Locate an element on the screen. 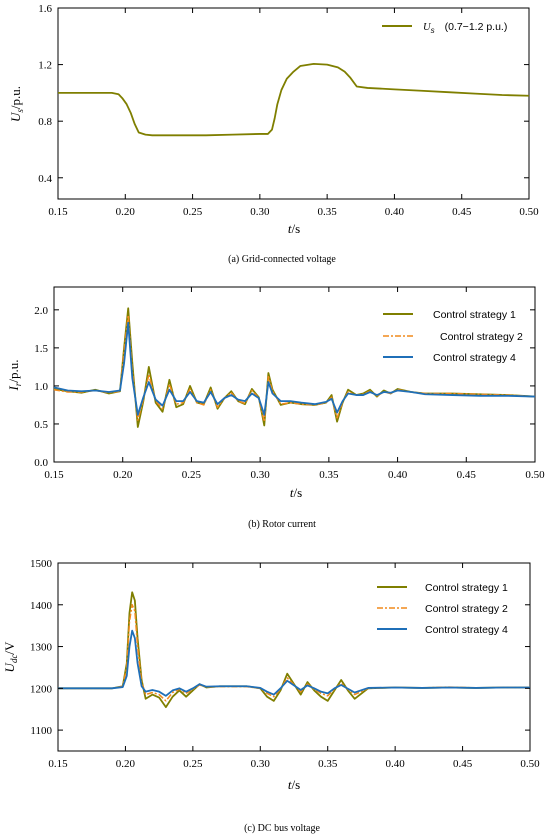  y-tick-label: 2.0 is located at coordinates (41, 311).